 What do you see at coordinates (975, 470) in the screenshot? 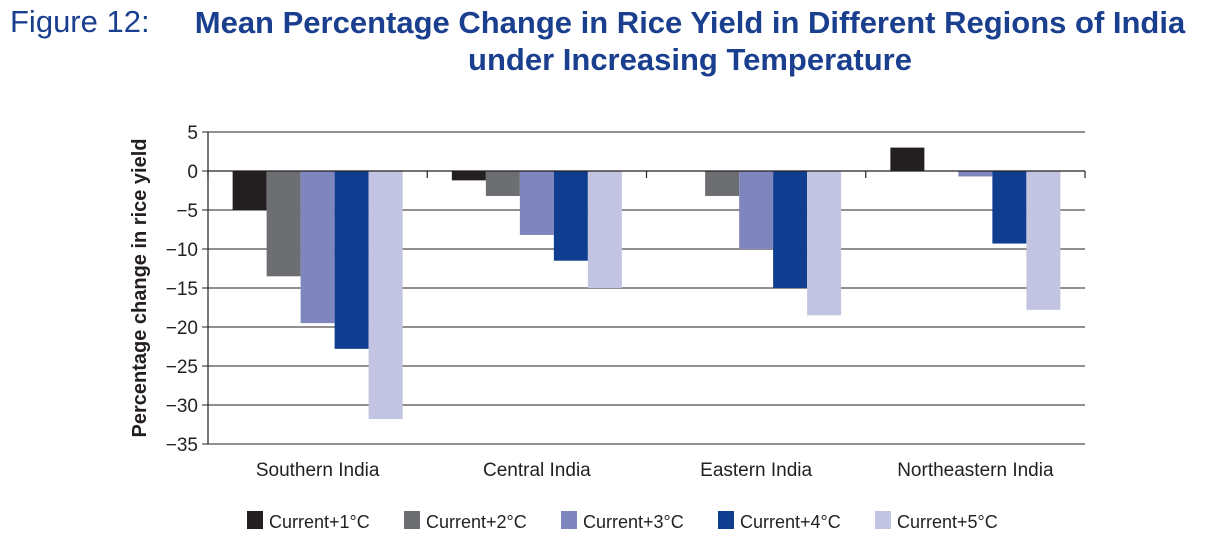
I see `x-tick-label: Northeastern India` at bounding box center [975, 470].